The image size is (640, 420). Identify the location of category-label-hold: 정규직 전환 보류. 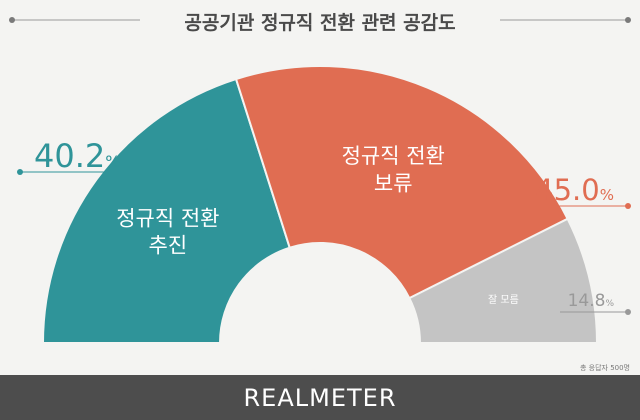
(393, 169).